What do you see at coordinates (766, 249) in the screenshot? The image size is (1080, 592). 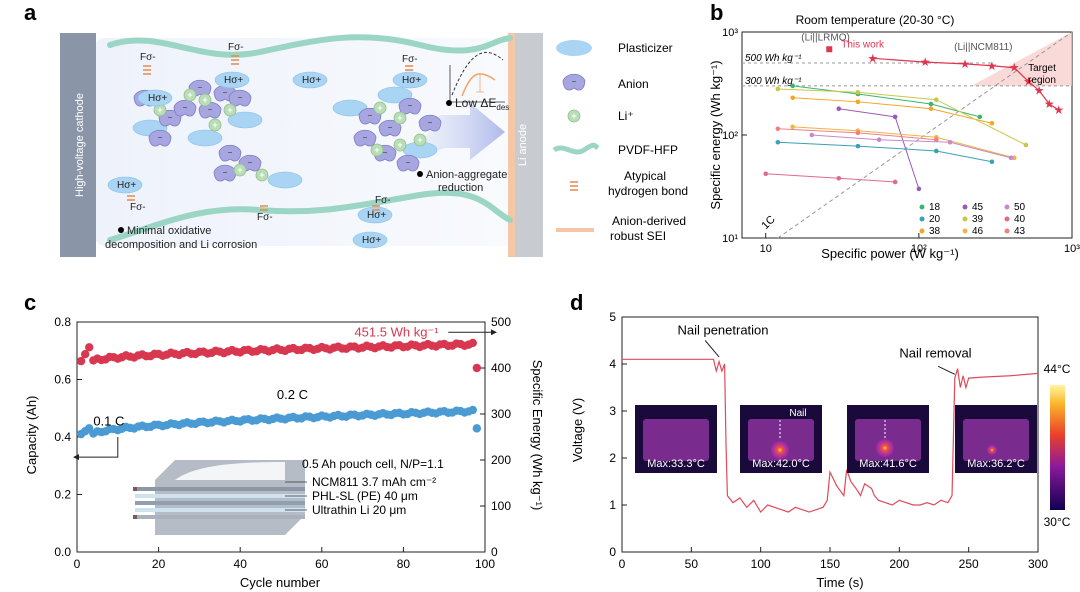 I see `xtick-label-b: 10` at bounding box center [766, 249].